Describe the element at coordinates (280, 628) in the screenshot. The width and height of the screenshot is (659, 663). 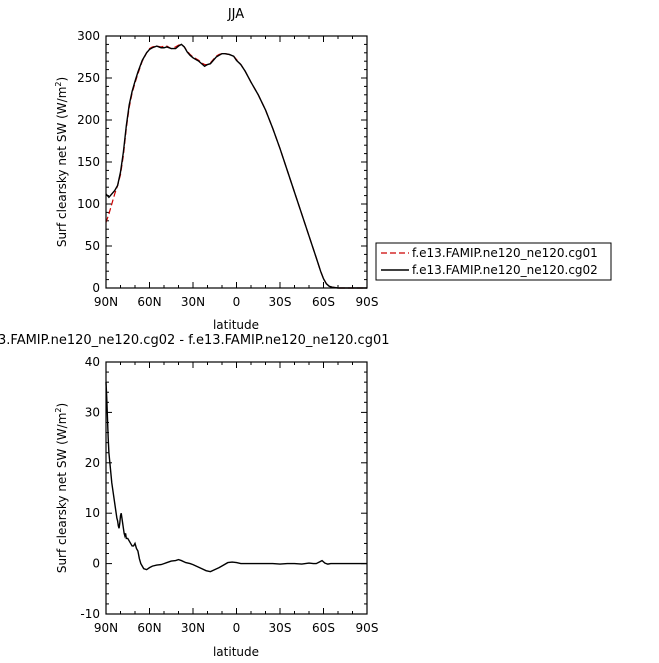
I see `bottom-x-tick-label: 30S` at that location.